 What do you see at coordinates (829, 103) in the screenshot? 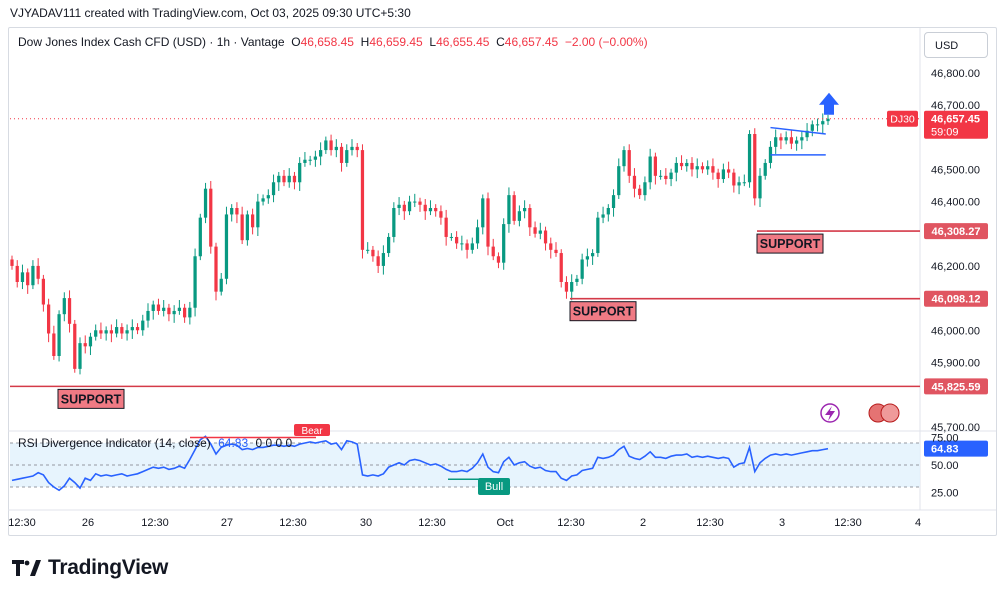
I see `up-arrow-icon` at bounding box center [829, 103].